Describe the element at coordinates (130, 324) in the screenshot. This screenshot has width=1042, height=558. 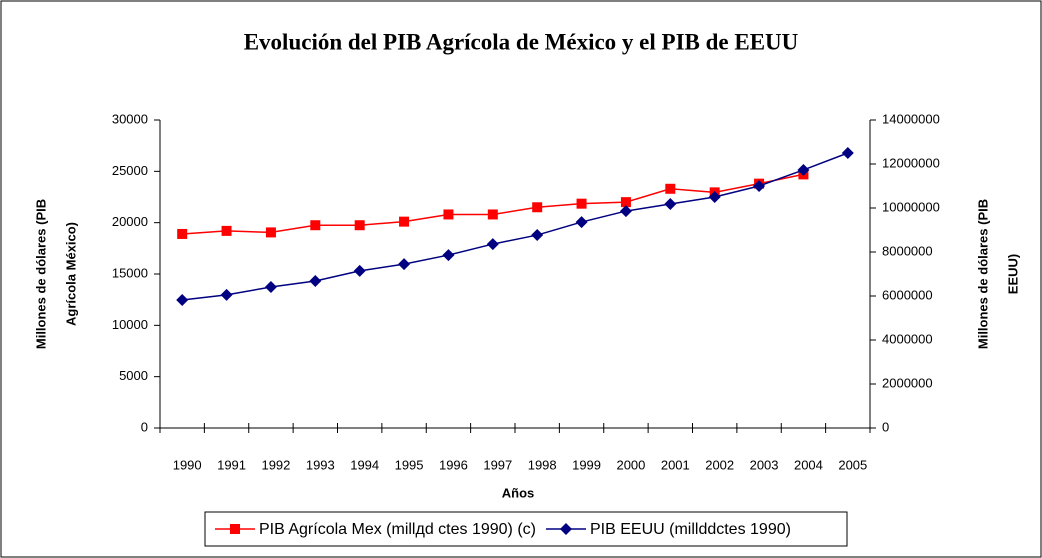
I see `y-tick-label: 10000` at that location.